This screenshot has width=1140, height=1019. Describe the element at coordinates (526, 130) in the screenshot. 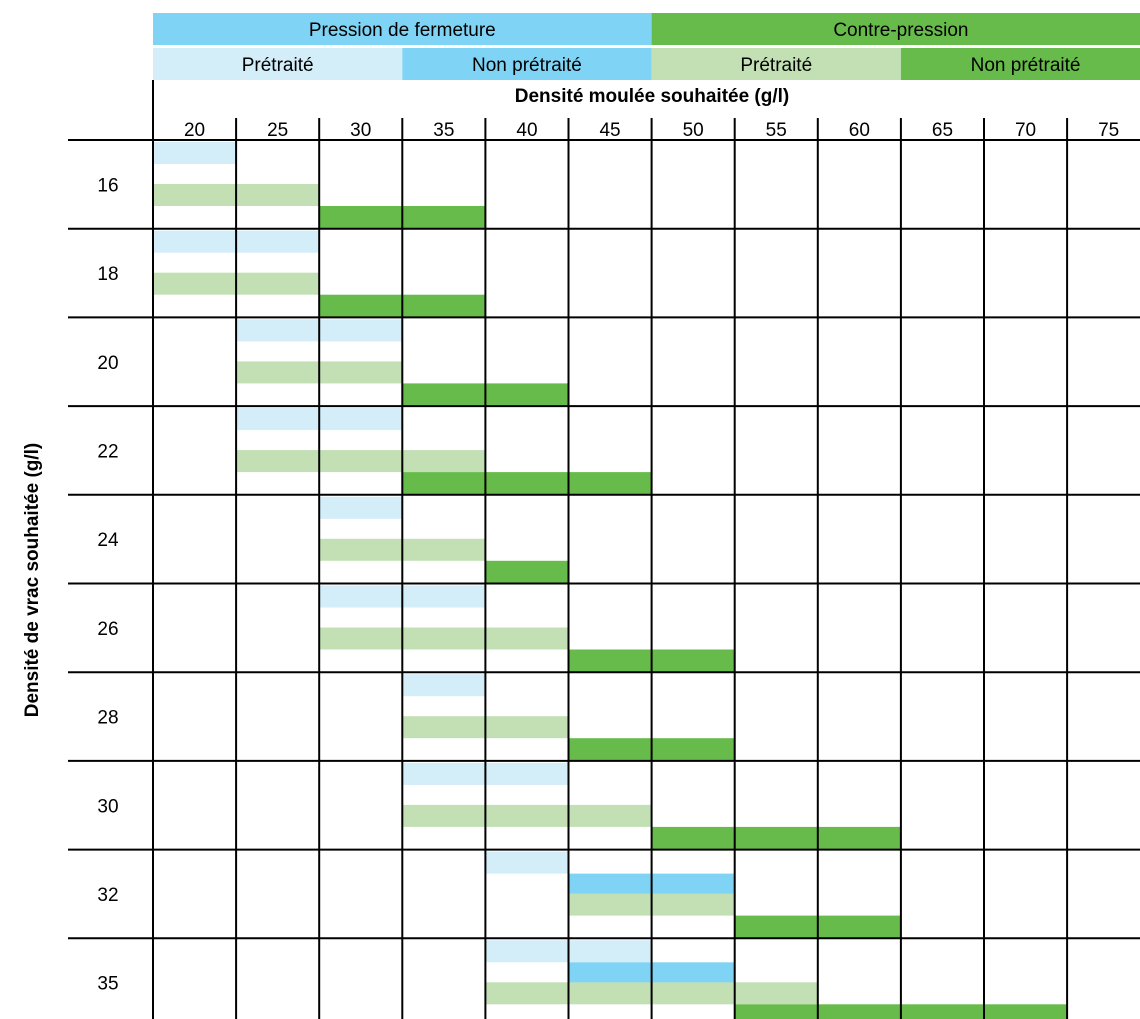

I see `x-tick-label: 40` at that location.